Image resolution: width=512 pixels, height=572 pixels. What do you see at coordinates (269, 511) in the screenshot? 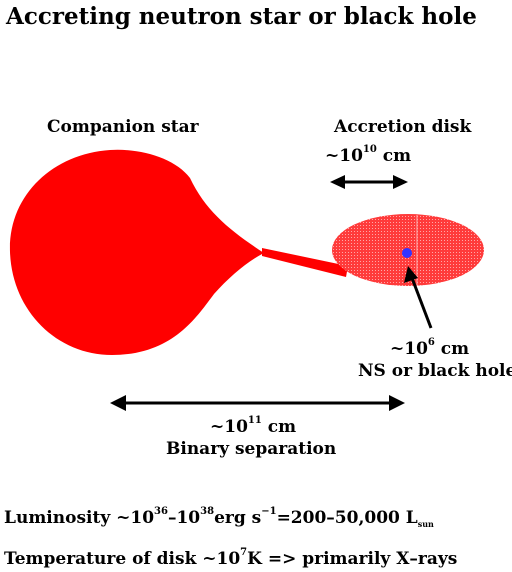
I see `luminosity-unit-exponent: −1` at bounding box center [269, 511].